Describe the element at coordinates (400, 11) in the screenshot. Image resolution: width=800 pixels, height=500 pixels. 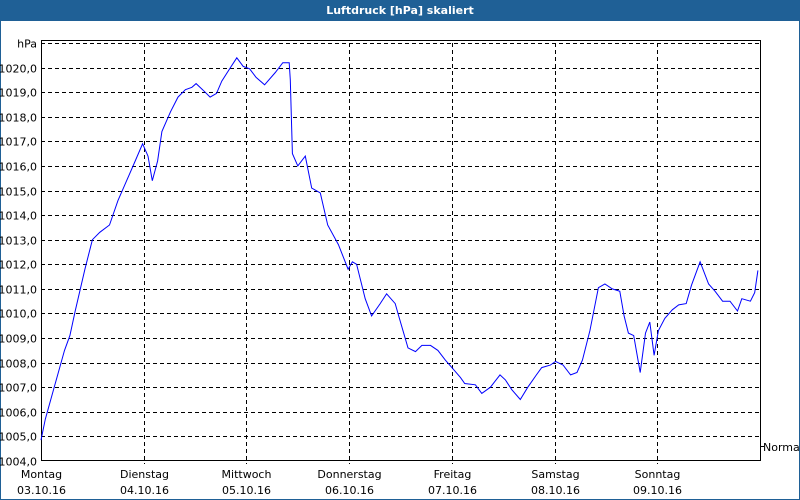
I see `window-title: Luftdruck [hPa] skaliert` at that location.